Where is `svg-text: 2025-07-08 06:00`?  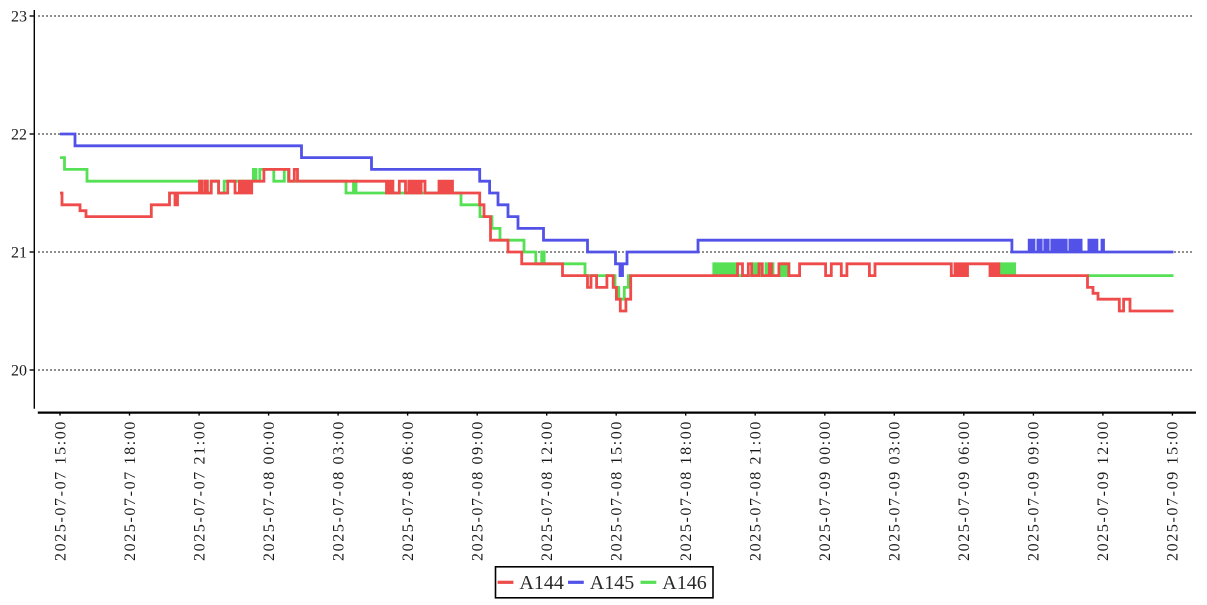 svg-text: 2025-07-08 06:00 is located at coordinates (408, 490).